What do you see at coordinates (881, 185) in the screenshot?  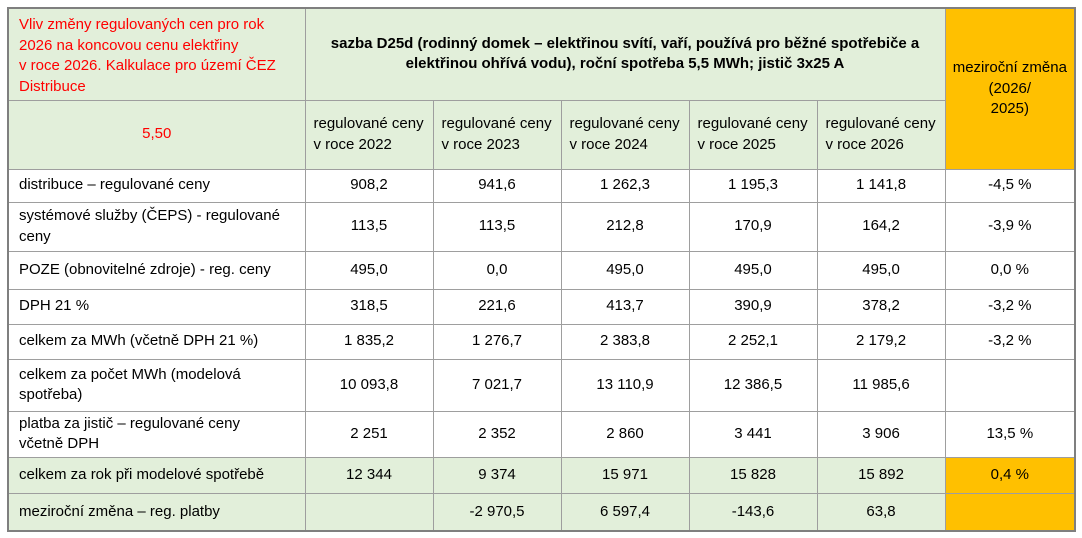 I see `cell-value: 1 141,8` at bounding box center [881, 185].